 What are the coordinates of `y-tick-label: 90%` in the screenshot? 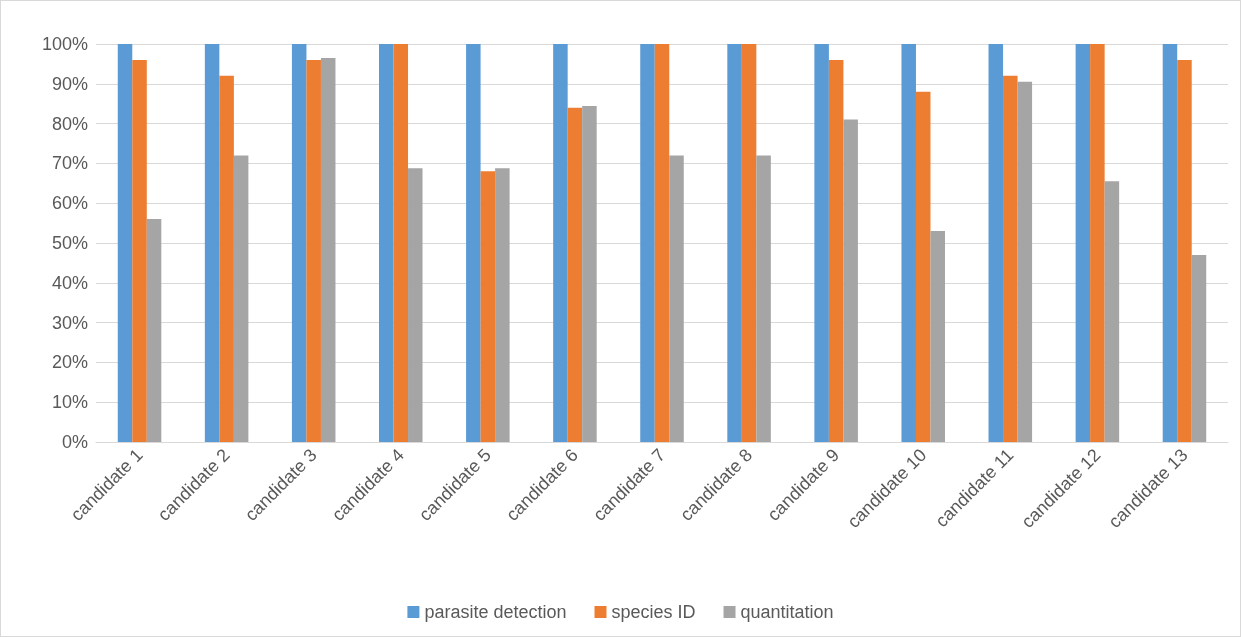 It's located at (69, 83).